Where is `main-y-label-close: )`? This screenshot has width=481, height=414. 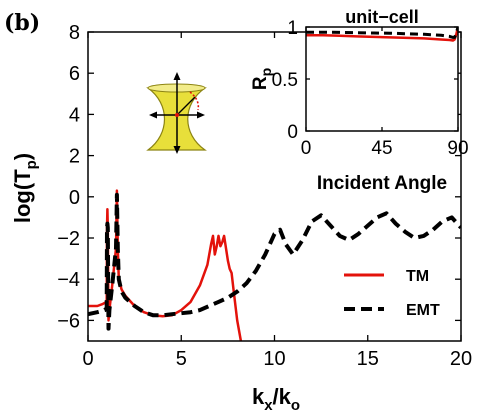
main-y-label-close: ) is located at coordinates (22, 156).